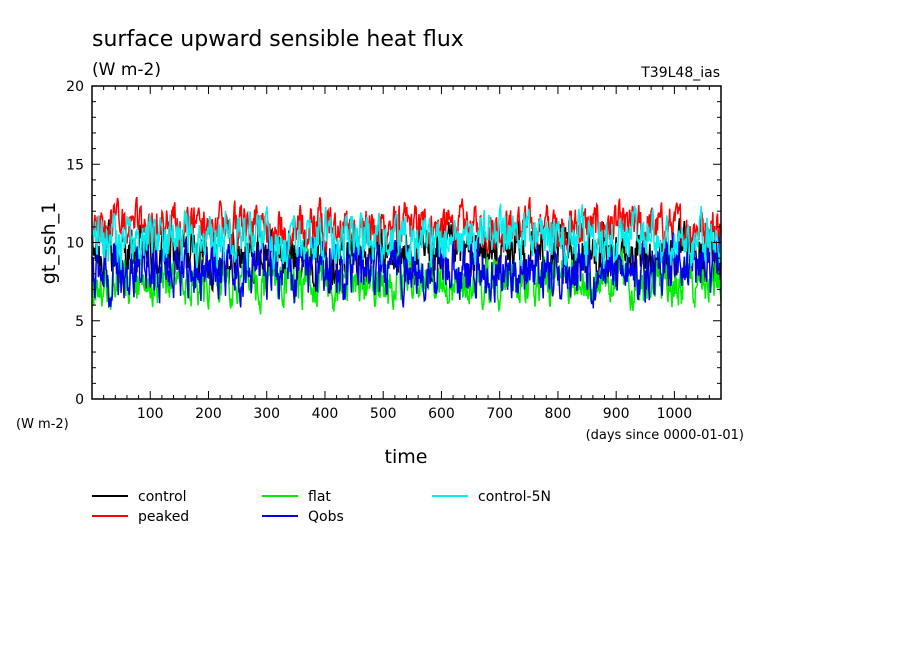 This screenshot has width=904, height=654. What do you see at coordinates (558, 414) in the screenshot?
I see `x-tick-label: 800` at bounding box center [558, 414].